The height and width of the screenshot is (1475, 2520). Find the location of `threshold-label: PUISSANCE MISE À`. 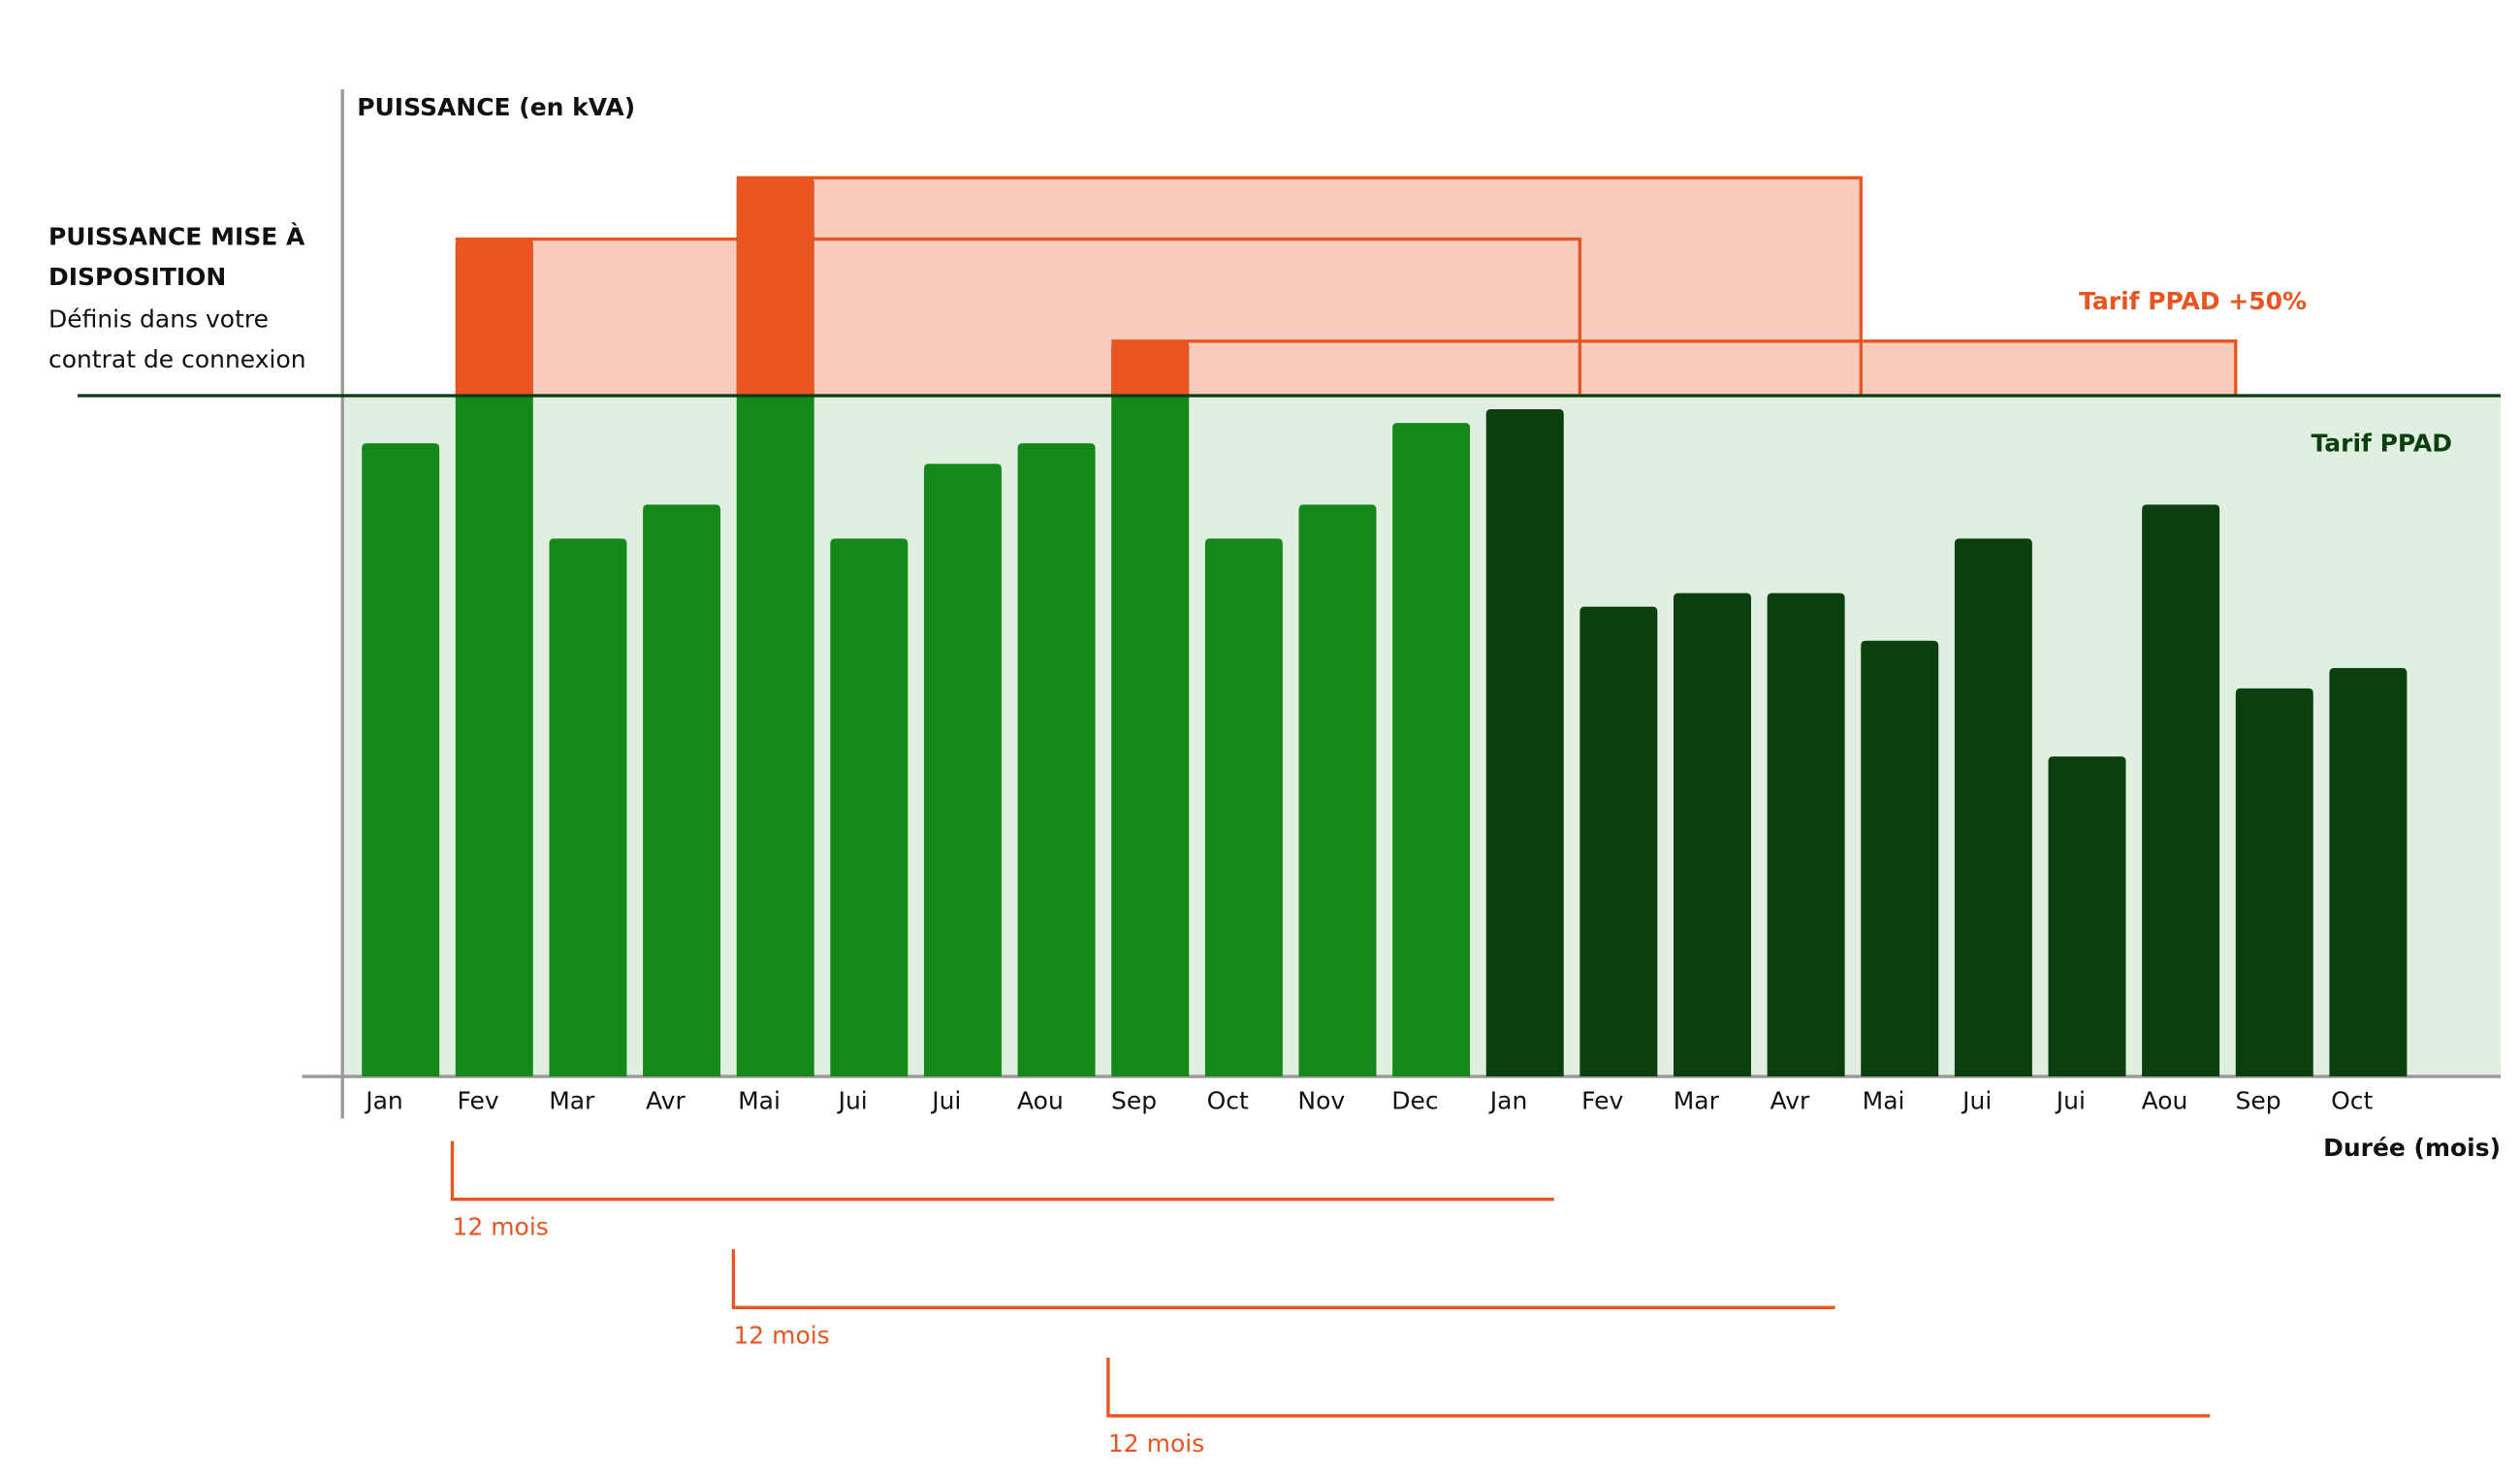

threshold-label: PUISSANCE MISE À is located at coordinates (177, 236).